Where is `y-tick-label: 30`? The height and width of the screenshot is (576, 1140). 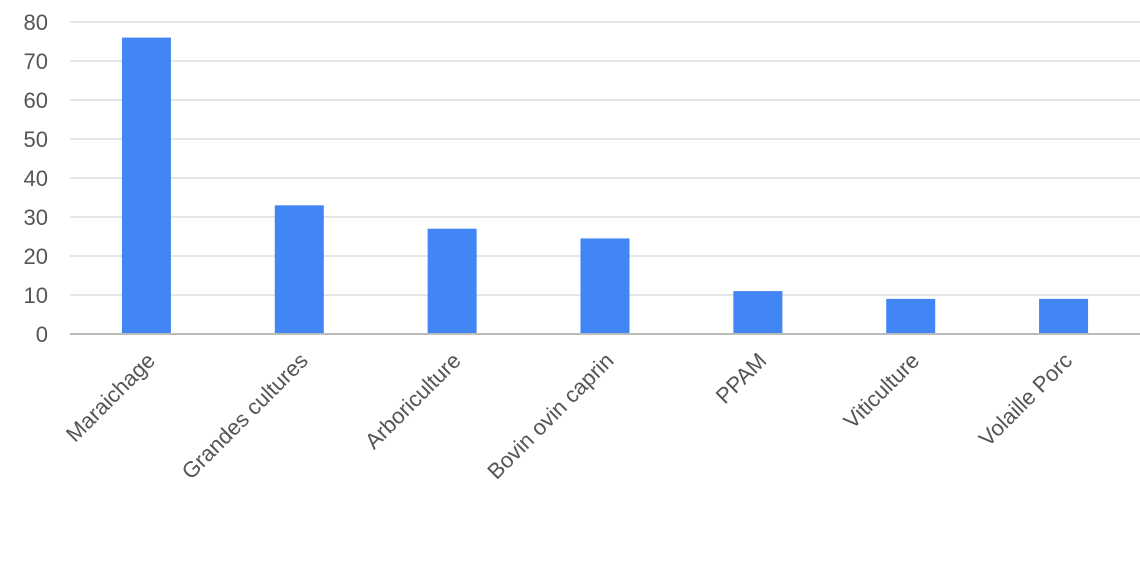 y-tick-label: 30 is located at coordinates (36, 217).